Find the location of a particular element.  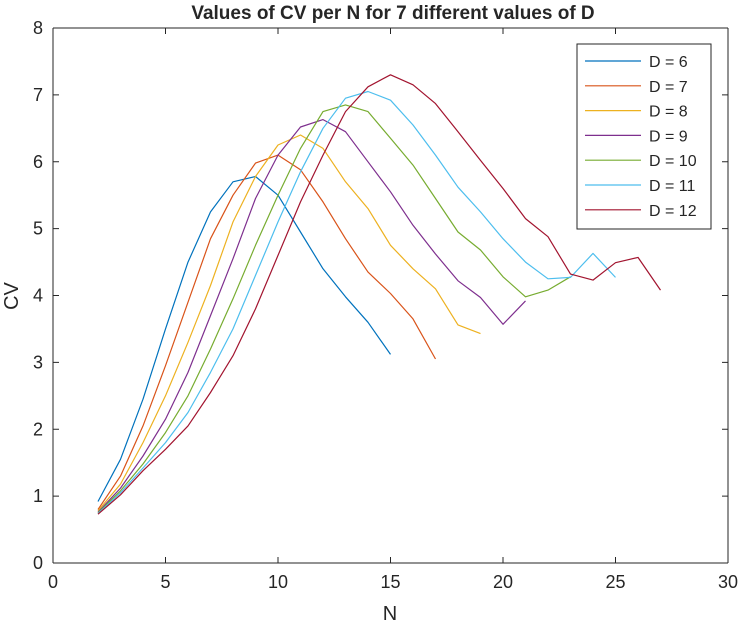

y-tick-label: 1 is located at coordinates (38, 496).